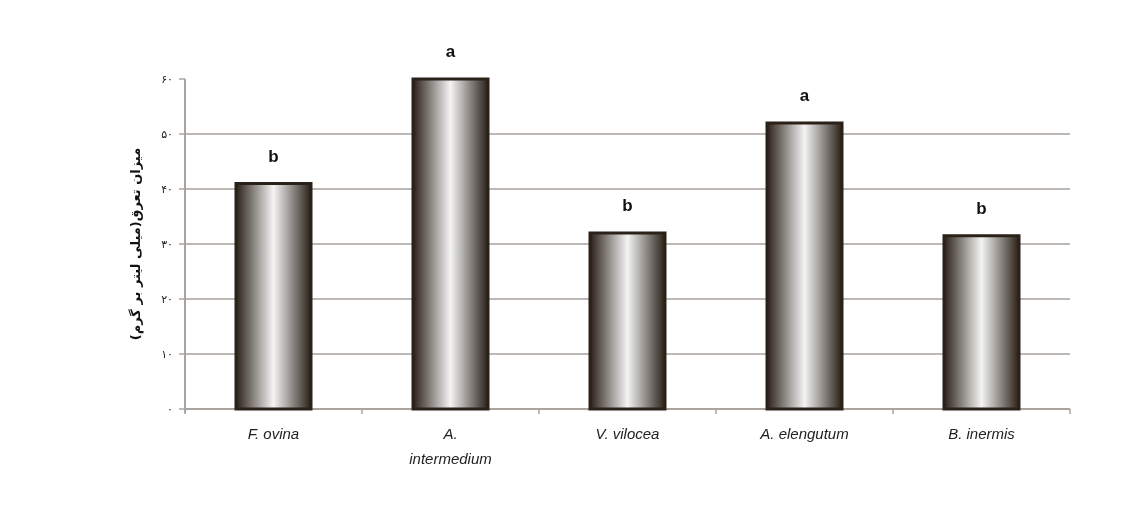  What do you see at coordinates (167, 244) in the screenshot?
I see `y-tick-label: ۳۰` at bounding box center [167, 244].